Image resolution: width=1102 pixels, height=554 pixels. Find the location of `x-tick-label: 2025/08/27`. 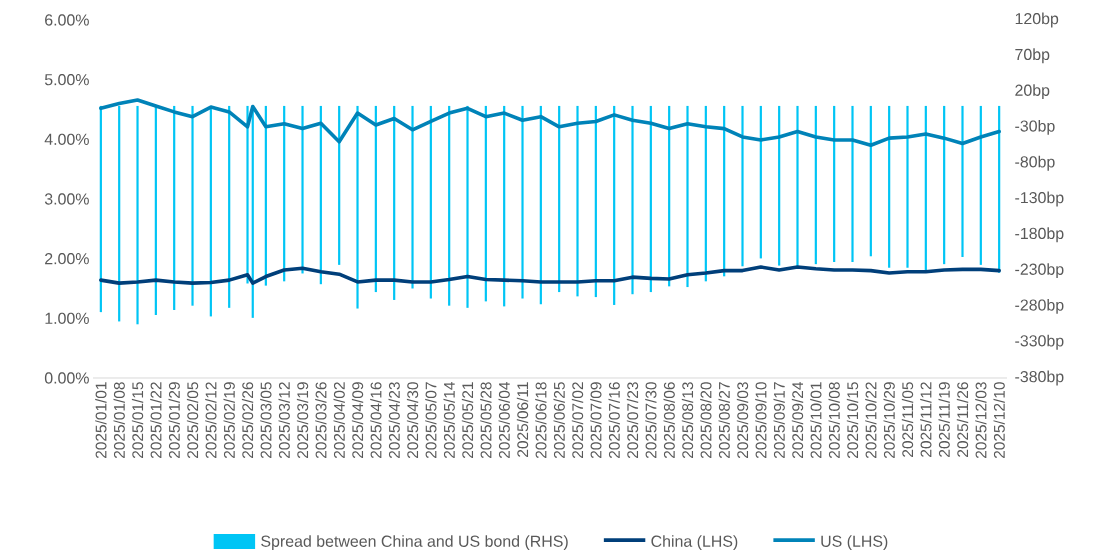

x-tick-label: 2025/08/27 is located at coordinates (724, 420).